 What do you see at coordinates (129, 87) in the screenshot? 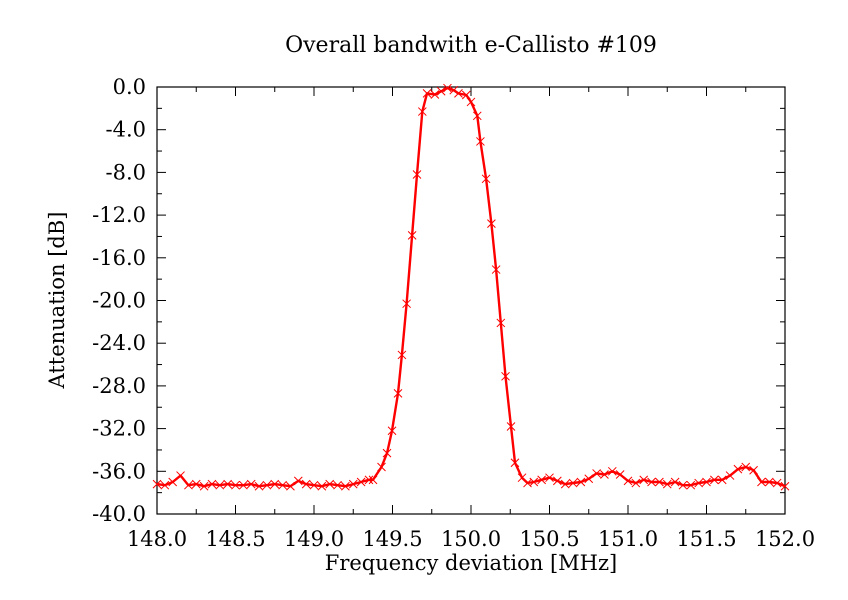
I see `y-tick-label: 0.0` at bounding box center [129, 87].